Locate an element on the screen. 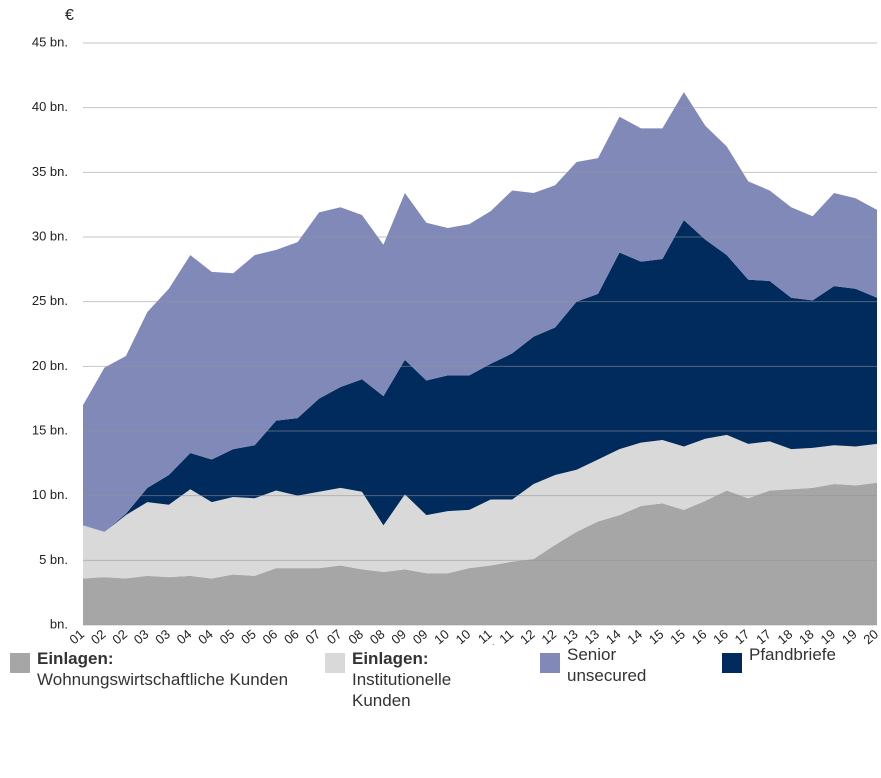 This screenshot has width=881, height=778. legend-label: Senior unsecured is located at coordinates (607, 665).